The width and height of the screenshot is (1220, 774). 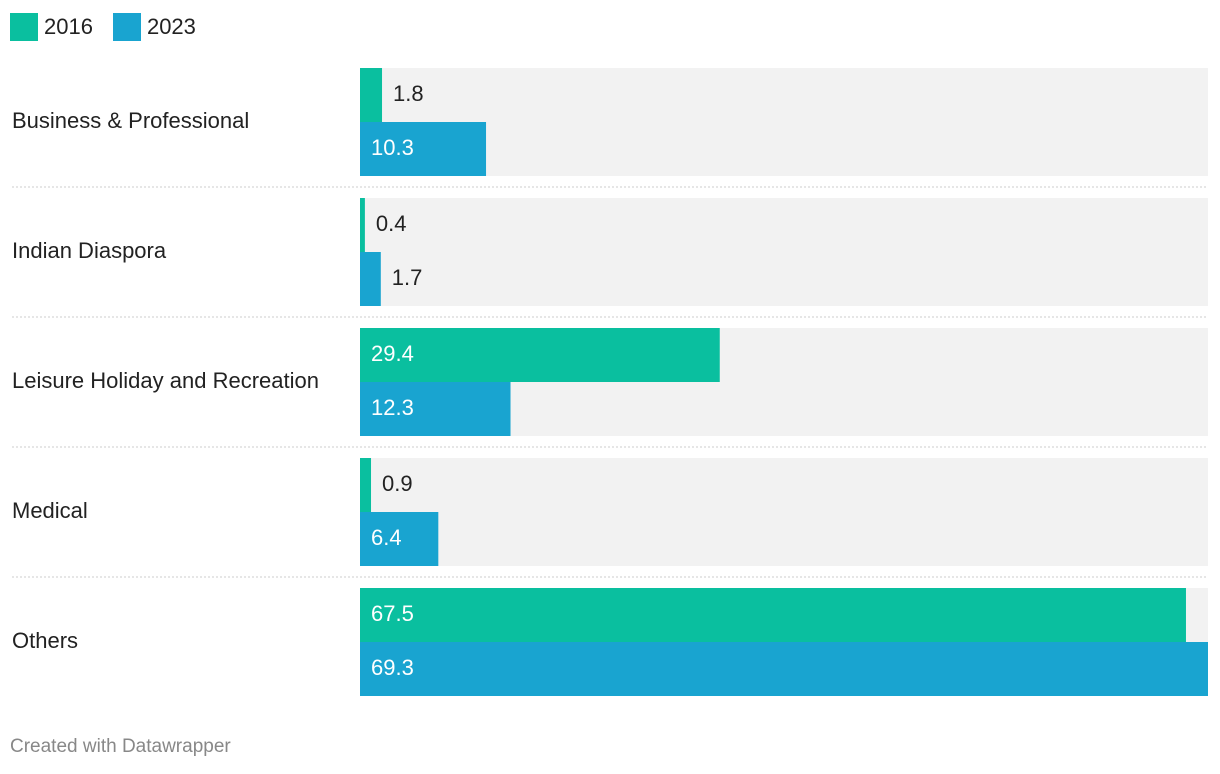 What do you see at coordinates (392, 407) in the screenshot?
I see `value-label: 12.3` at bounding box center [392, 407].